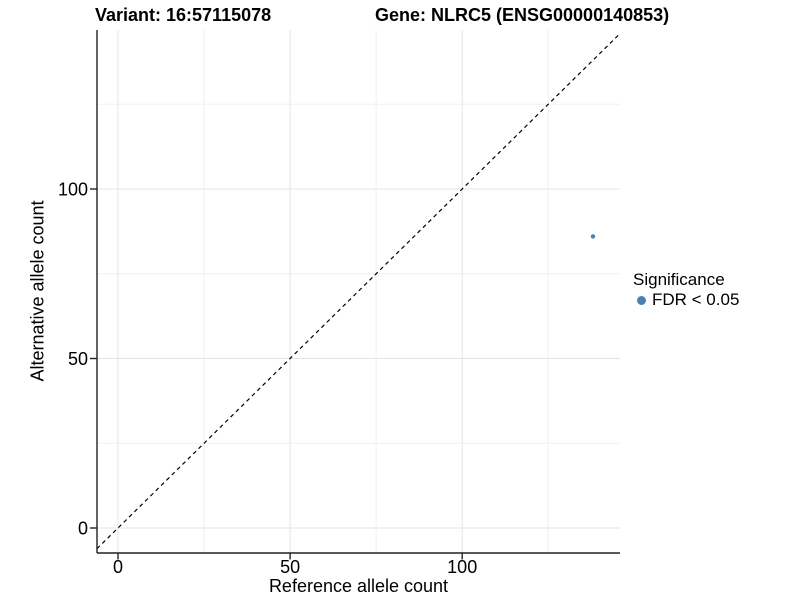 The width and height of the screenshot is (800, 600). What do you see at coordinates (679, 279) in the screenshot?
I see `legend-title: Significance` at bounding box center [679, 279].